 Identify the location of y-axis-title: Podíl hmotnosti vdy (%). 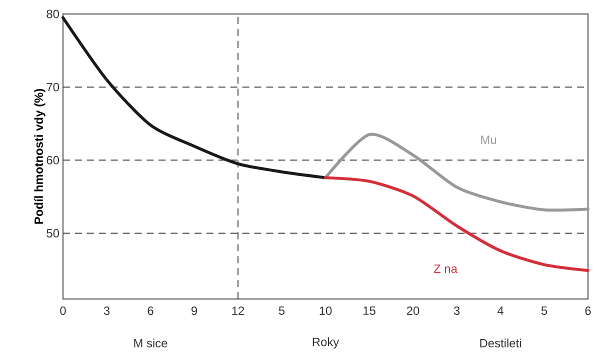
(40, 156).